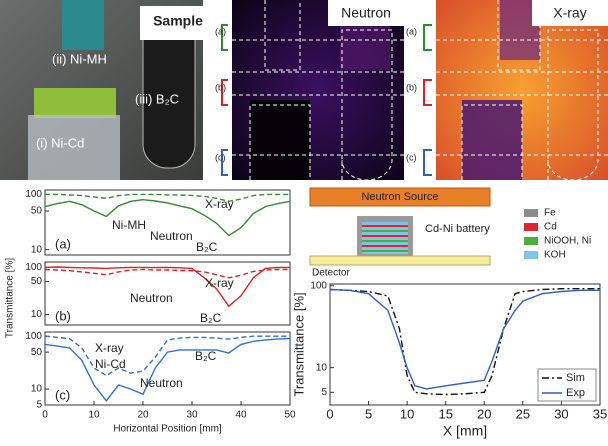 This screenshot has width=608, height=446. I want to click on source-label: Neutron Source, so click(399, 197).